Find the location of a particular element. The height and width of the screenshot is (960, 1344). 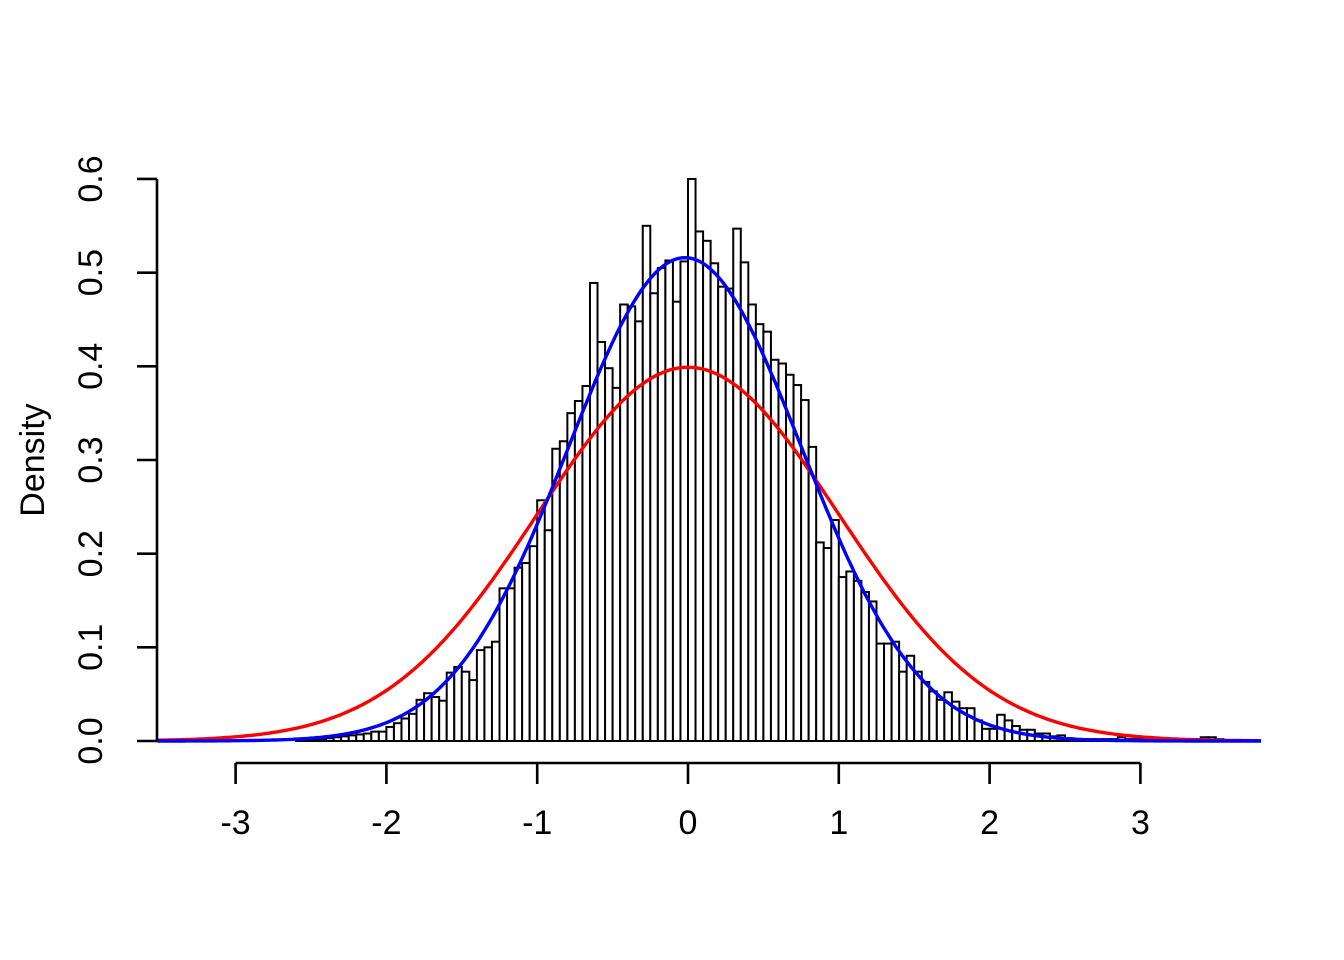

x-tick-label: -1 is located at coordinates (537, 823).